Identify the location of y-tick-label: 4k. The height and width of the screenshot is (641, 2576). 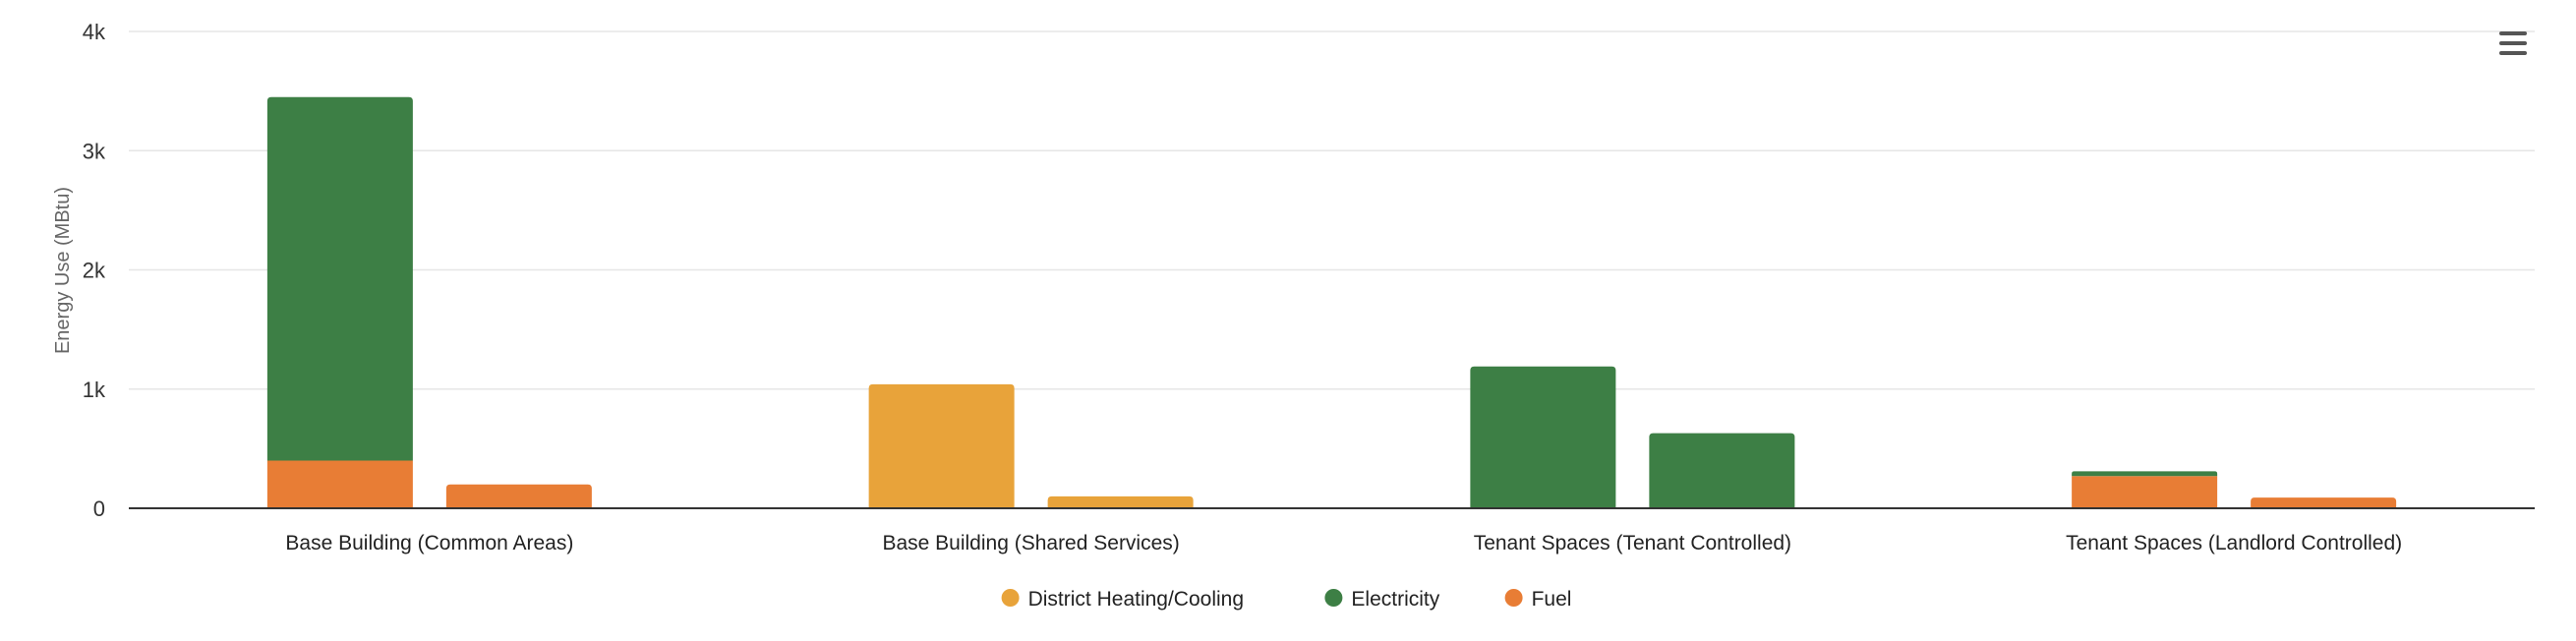
(94, 32).